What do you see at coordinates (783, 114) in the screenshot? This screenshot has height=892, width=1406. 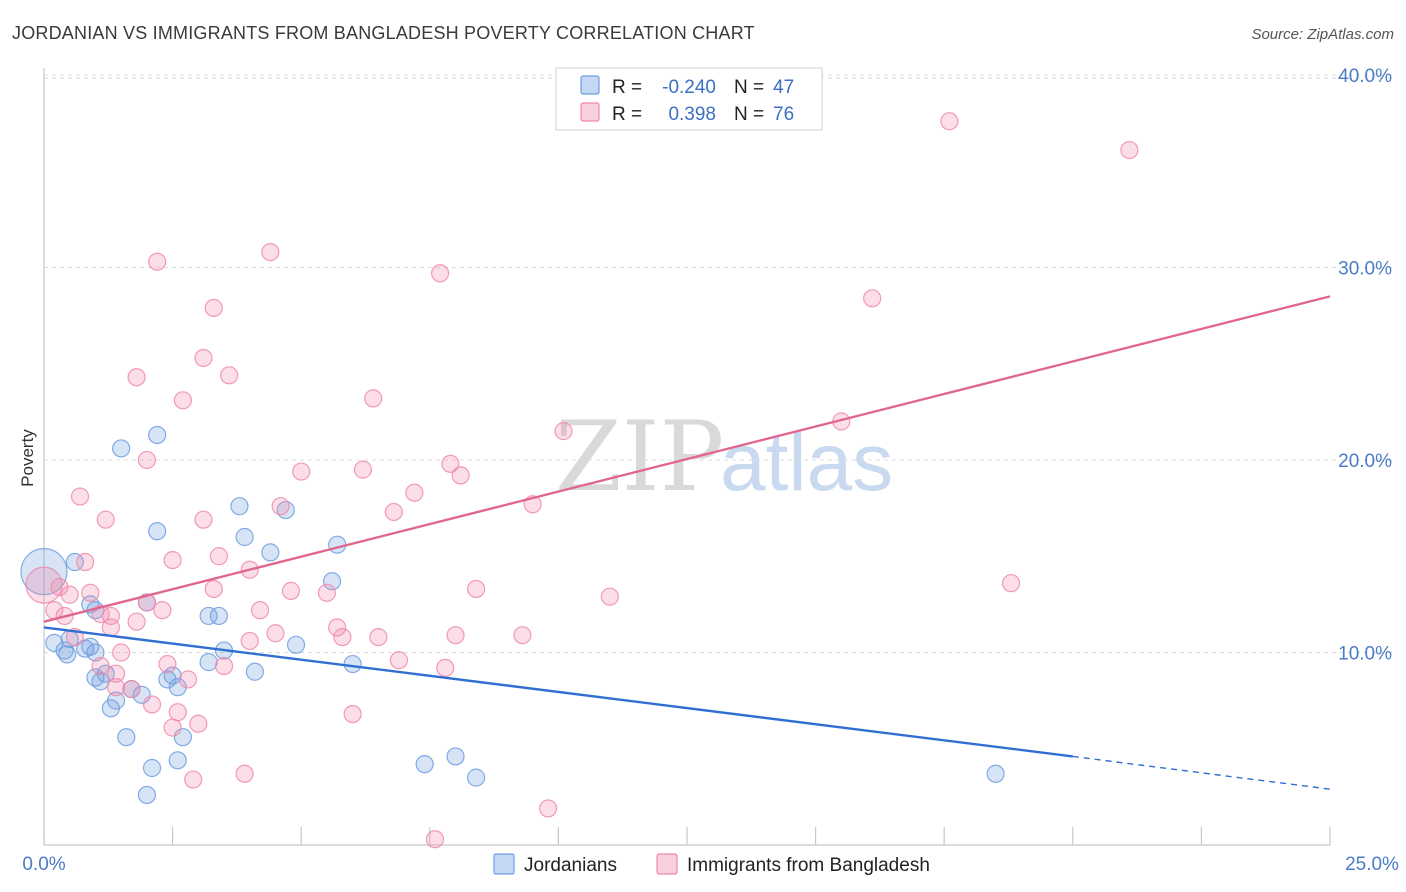 I see `legend-n-value-bangladesh: 76` at bounding box center [783, 114].